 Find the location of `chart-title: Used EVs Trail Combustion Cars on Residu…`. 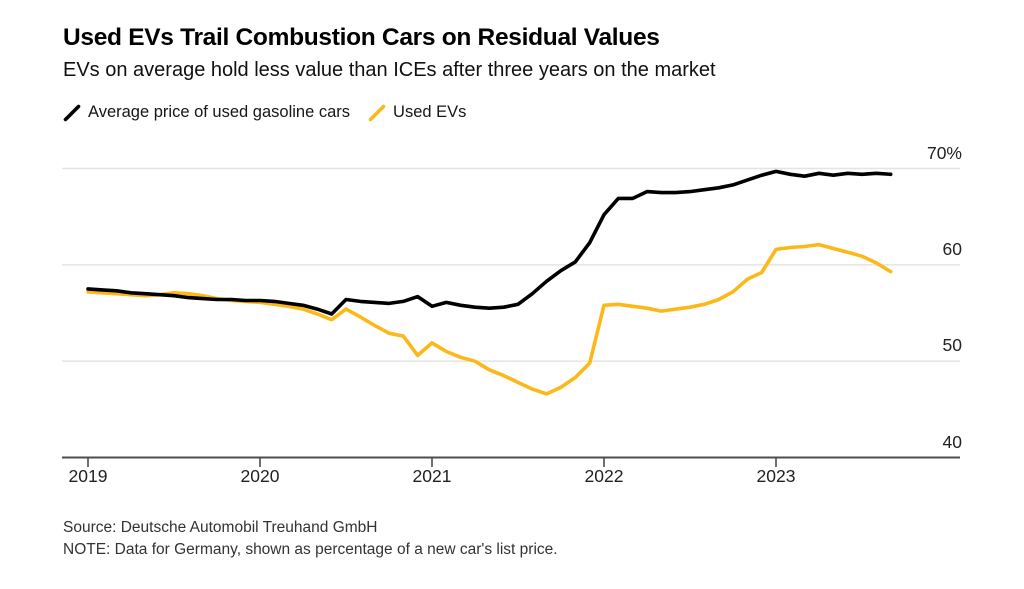

chart-title: Used EVs Trail Combustion Cars on Residu… is located at coordinates (361, 37).